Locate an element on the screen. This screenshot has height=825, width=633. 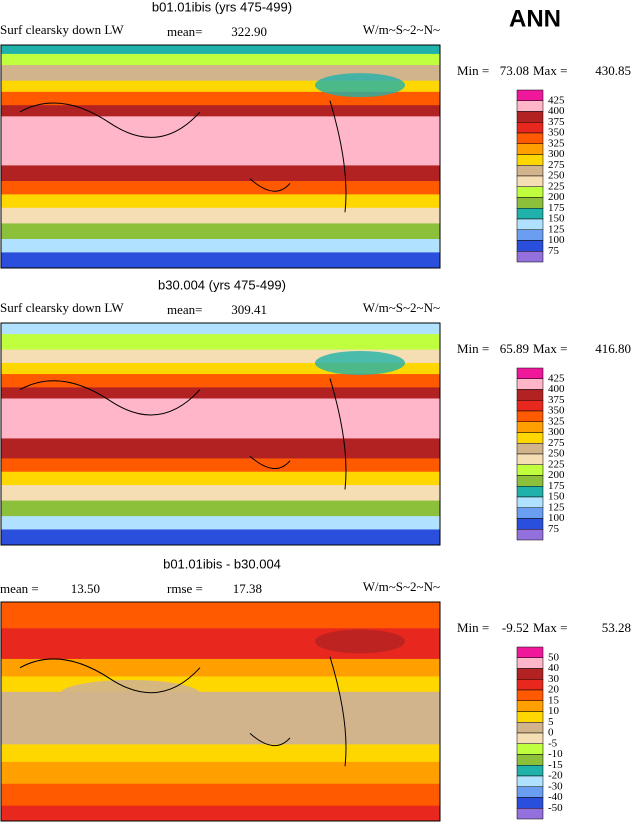
coastline is located at coordinates (183, 156).